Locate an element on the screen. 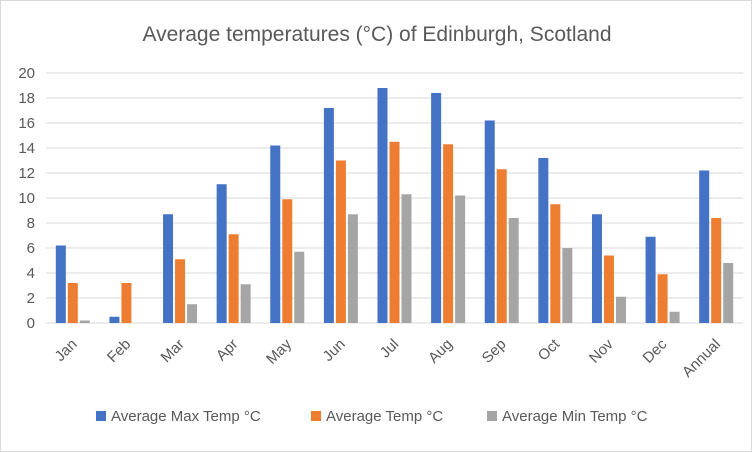  x-tick-label: Oct is located at coordinates (549, 349).